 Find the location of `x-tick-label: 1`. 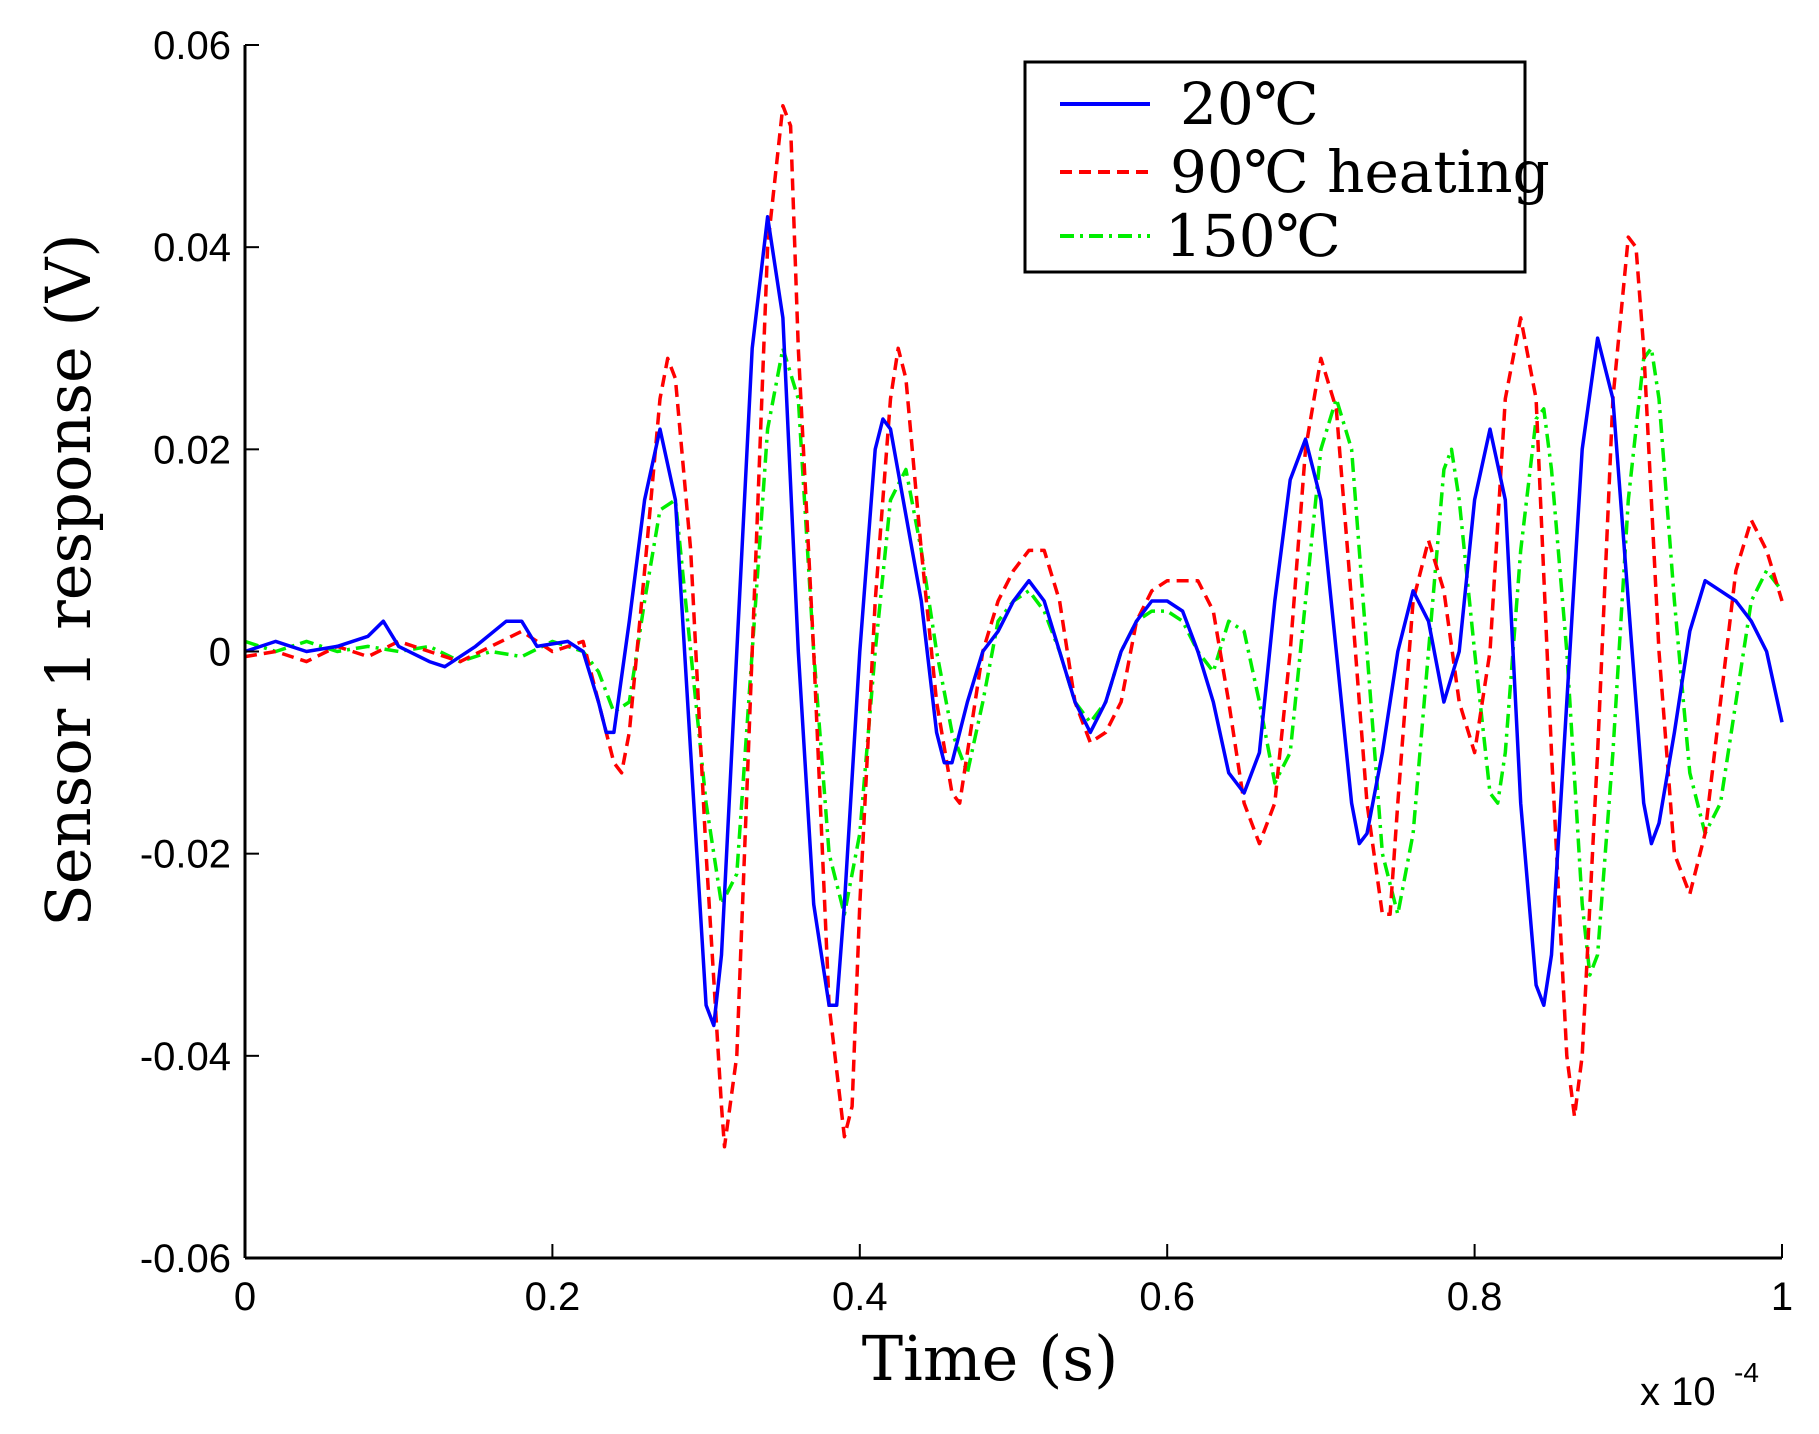

x-tick-label: 1 is located at coordinates (1782, 1297).